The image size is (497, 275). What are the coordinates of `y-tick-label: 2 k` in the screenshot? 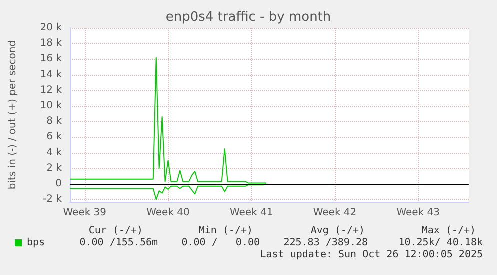 It's located at (54, 168).